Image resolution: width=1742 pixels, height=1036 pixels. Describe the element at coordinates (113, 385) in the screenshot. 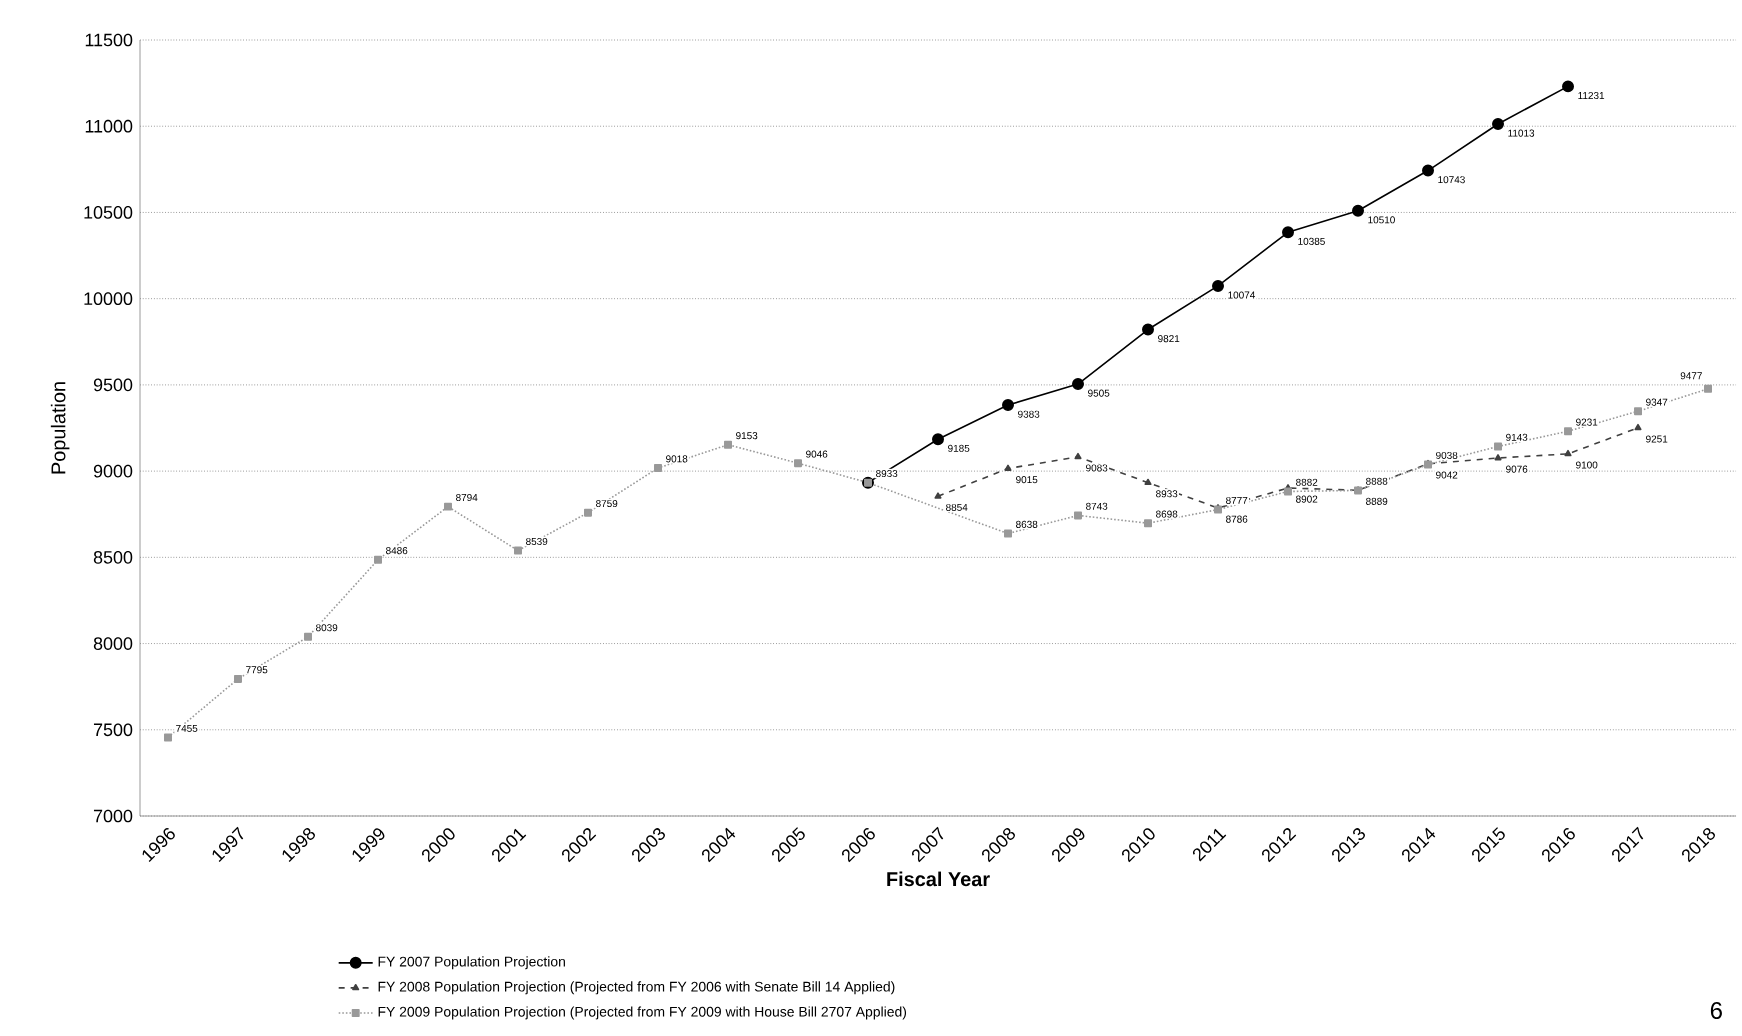

I see `y-tick-label: 9500` at that location.